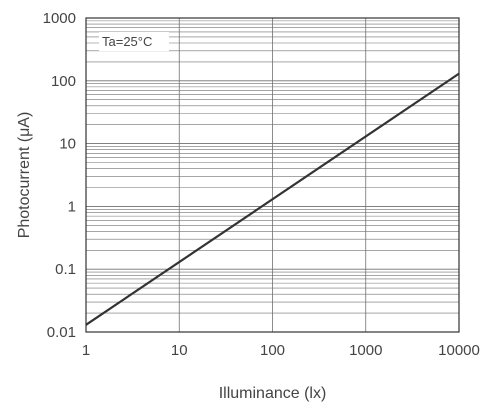  Describe the element at coordinates (86, 350) in the screenshot. I see `x-tick-label: 1` at that location.